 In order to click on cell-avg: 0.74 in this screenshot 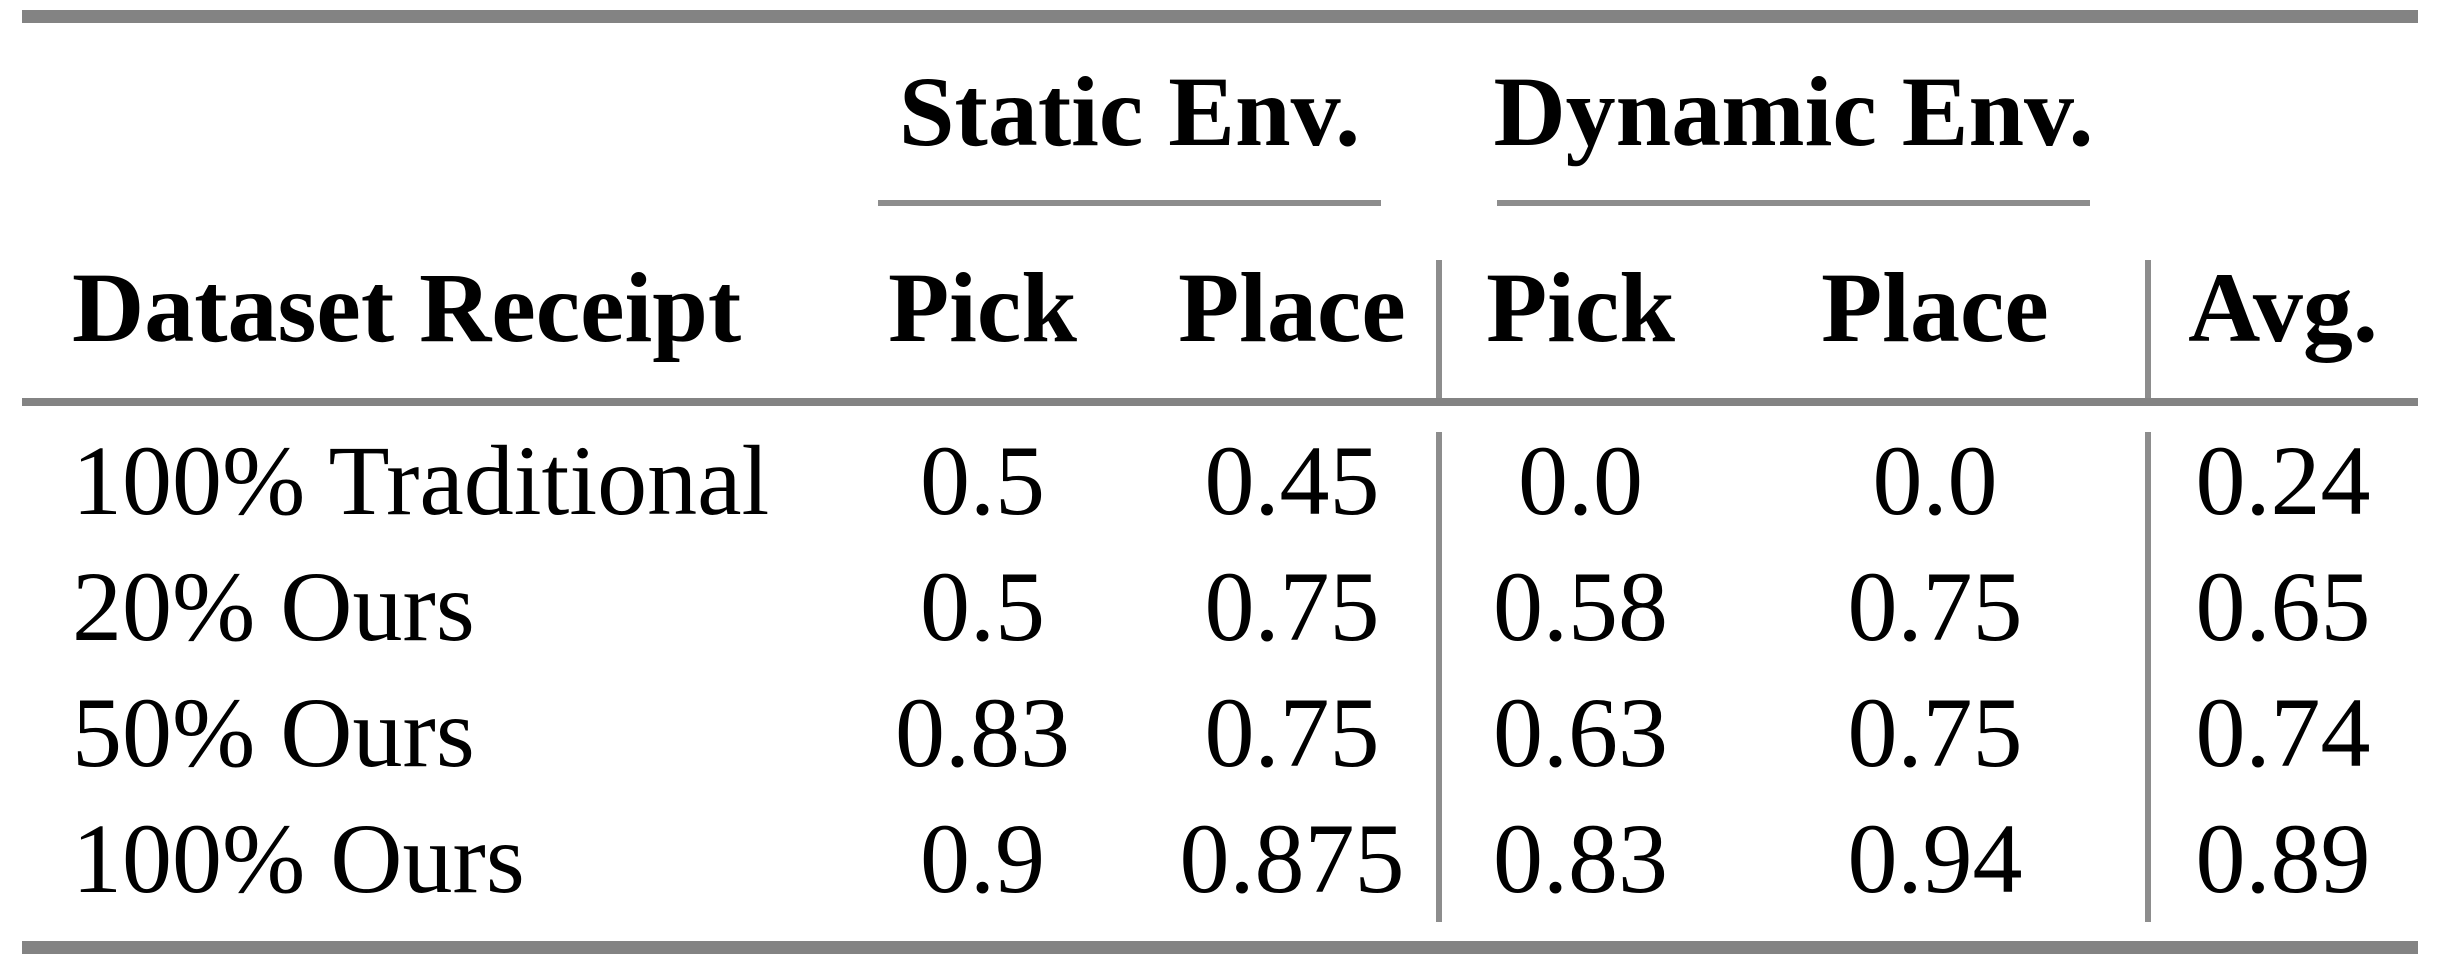, I will do `click(2283, 732)`.